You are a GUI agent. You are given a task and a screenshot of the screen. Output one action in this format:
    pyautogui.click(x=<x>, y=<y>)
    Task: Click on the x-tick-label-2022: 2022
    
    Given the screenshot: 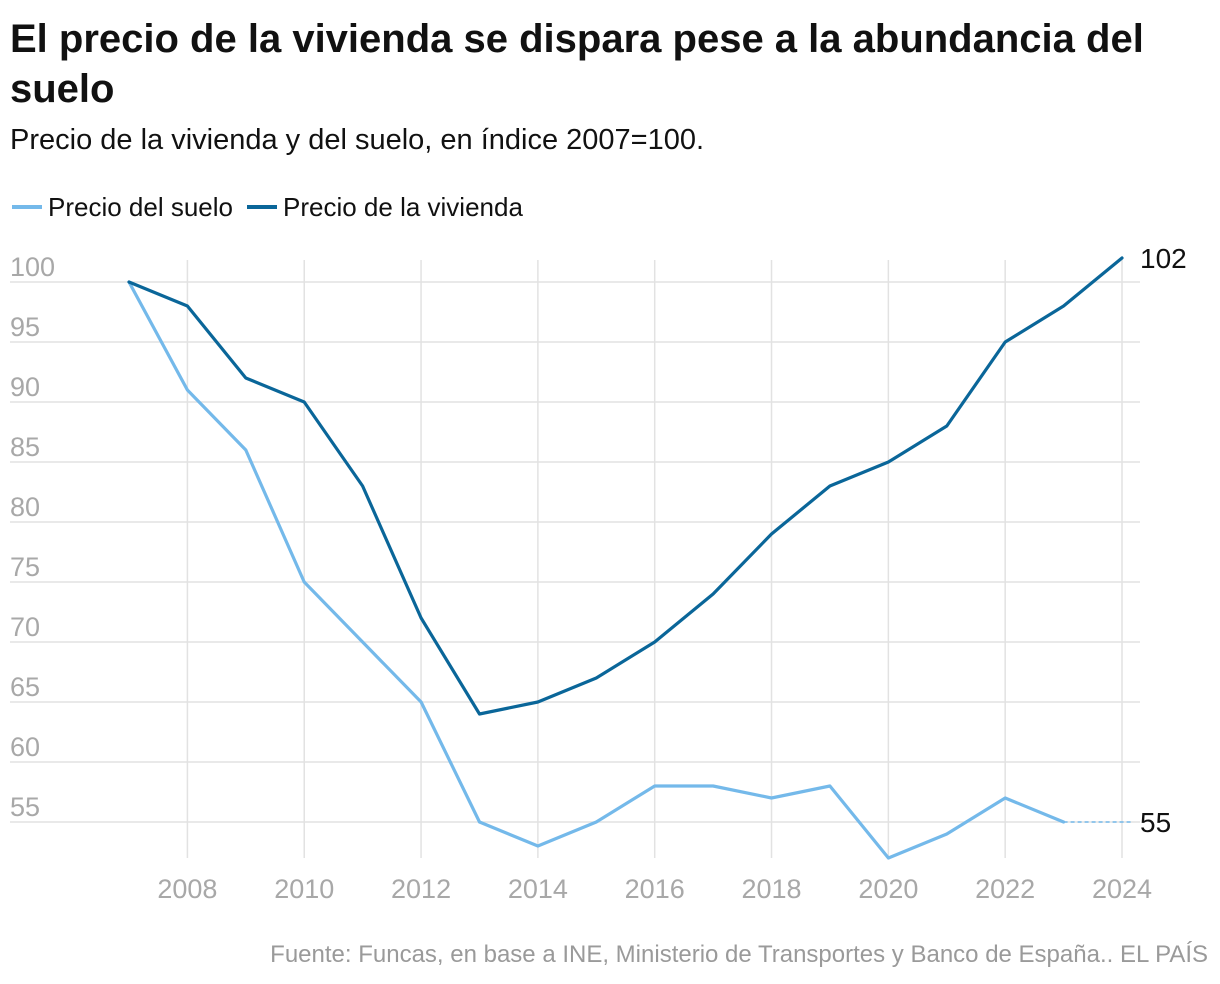 What is the action you would take?
    pyautogui.click(x=1005, y=889)
    